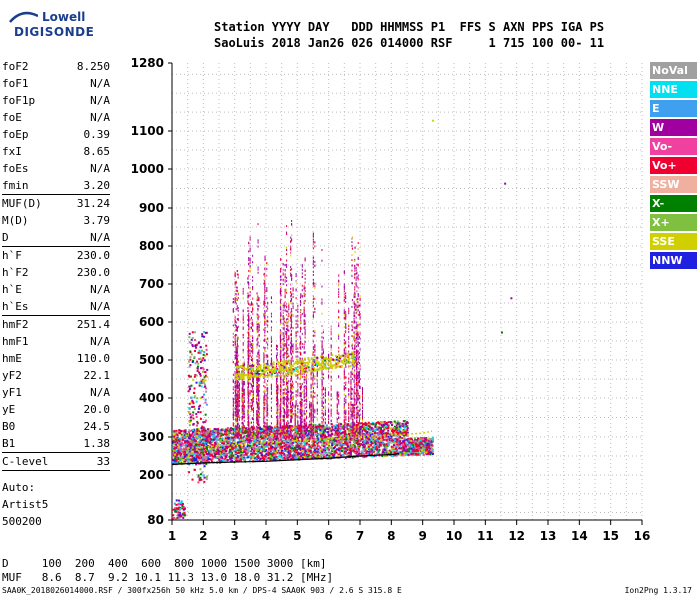  What do you see at coordinates (12, 358) in the screenshot?
I see `param-name: hmE` at bounding box center [12, 358].